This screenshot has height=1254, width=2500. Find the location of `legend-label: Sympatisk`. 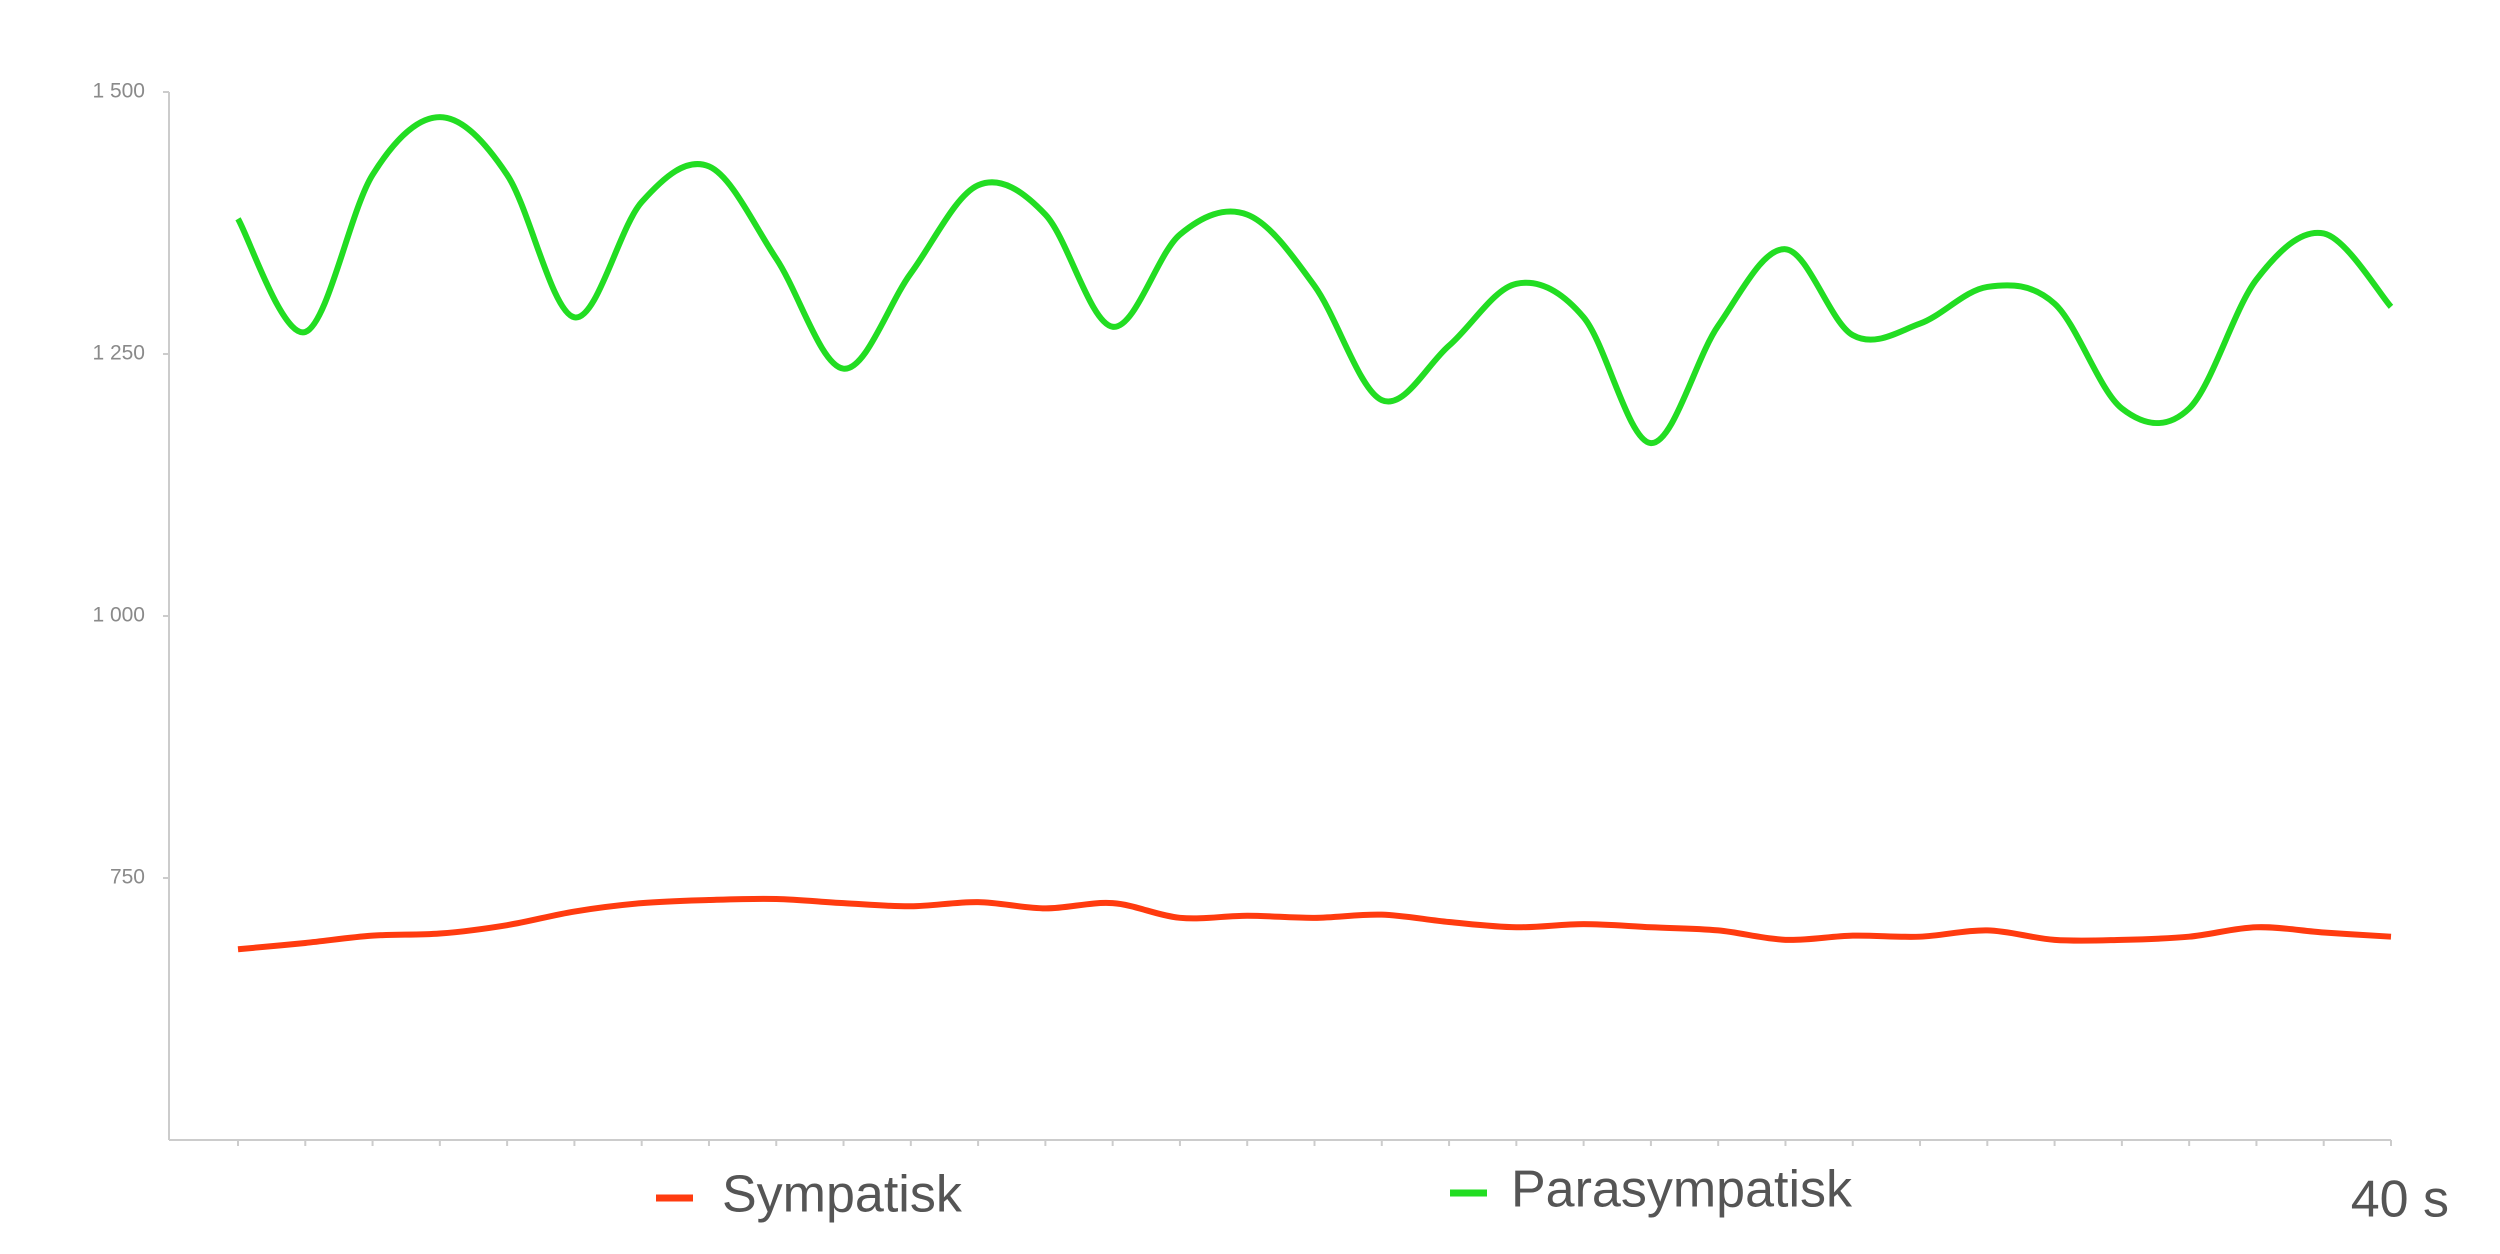

legend-label: Sympatisk is located at coordinates (842, 1195).